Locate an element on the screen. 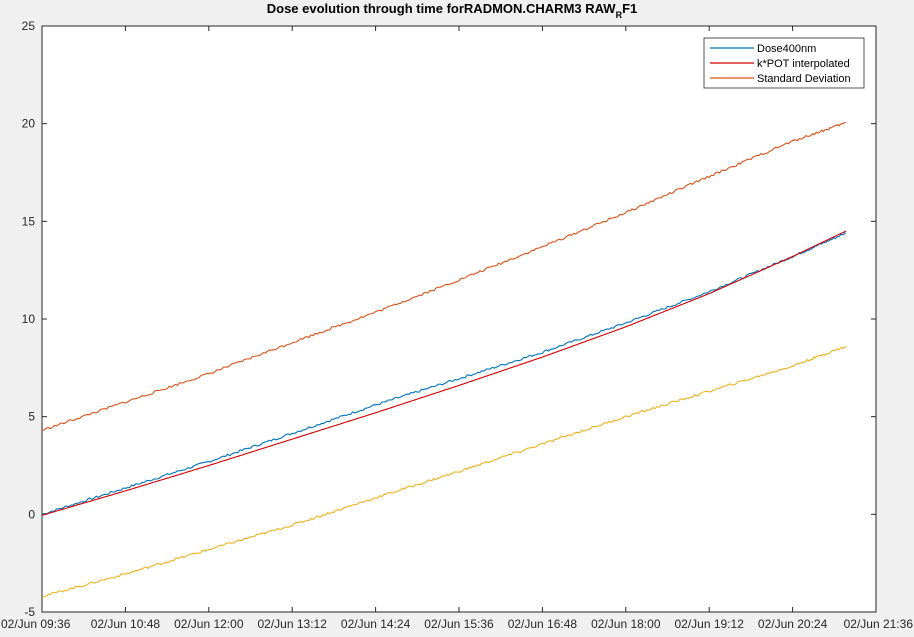  x-tick-label: 02/Jun 10:48 is located at coordinates (126, 624).